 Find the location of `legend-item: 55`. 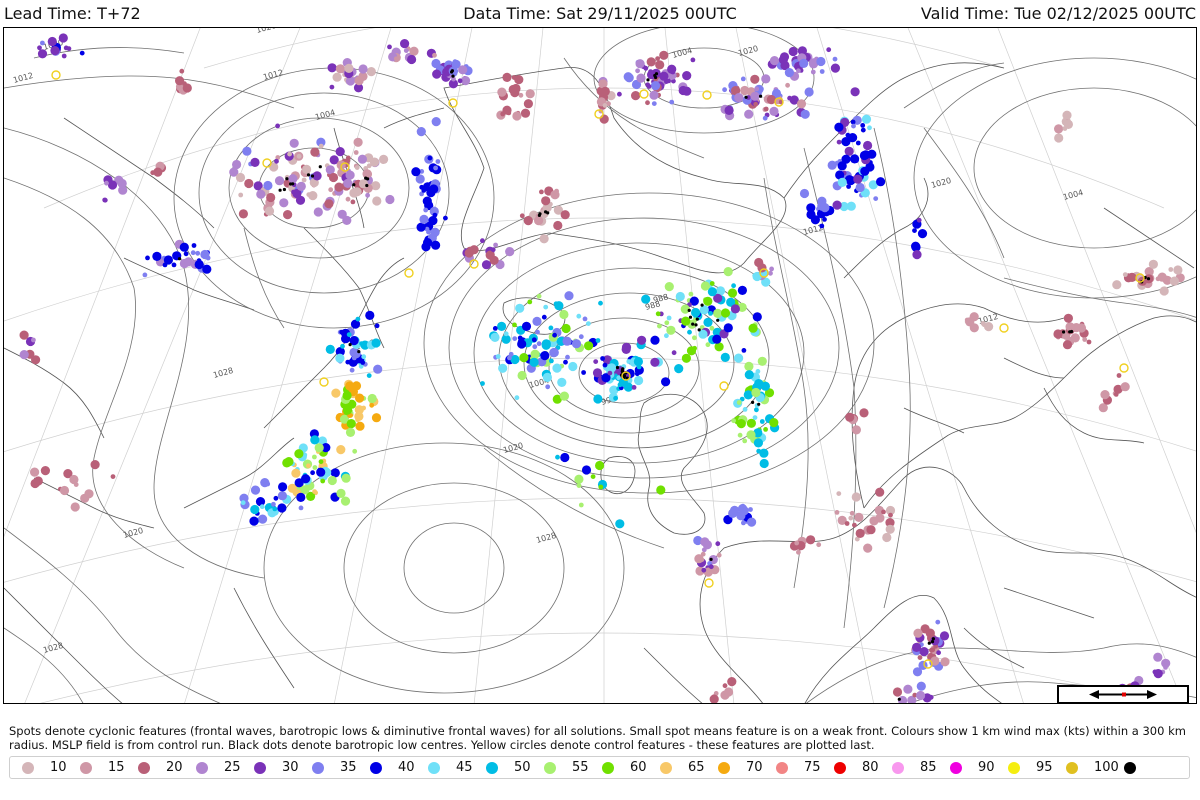

legend-item: 55 is located at coordinates (570, 768).